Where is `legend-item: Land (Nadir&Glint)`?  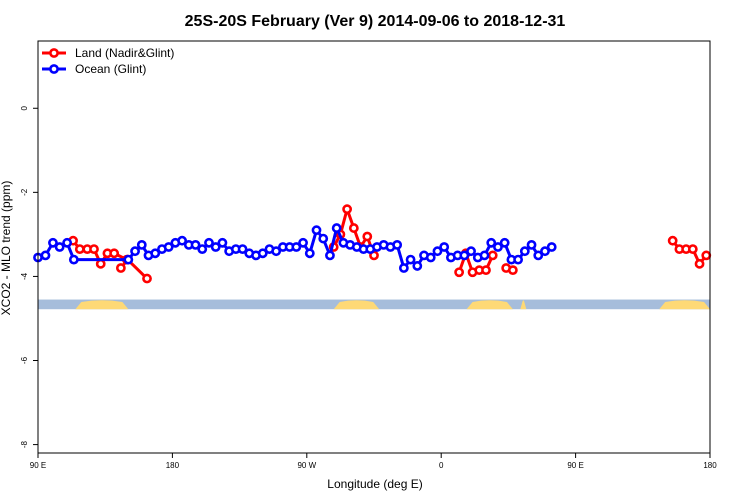
legend-item: Land (Nadir&Glint) is located at coordinates (108, 53).